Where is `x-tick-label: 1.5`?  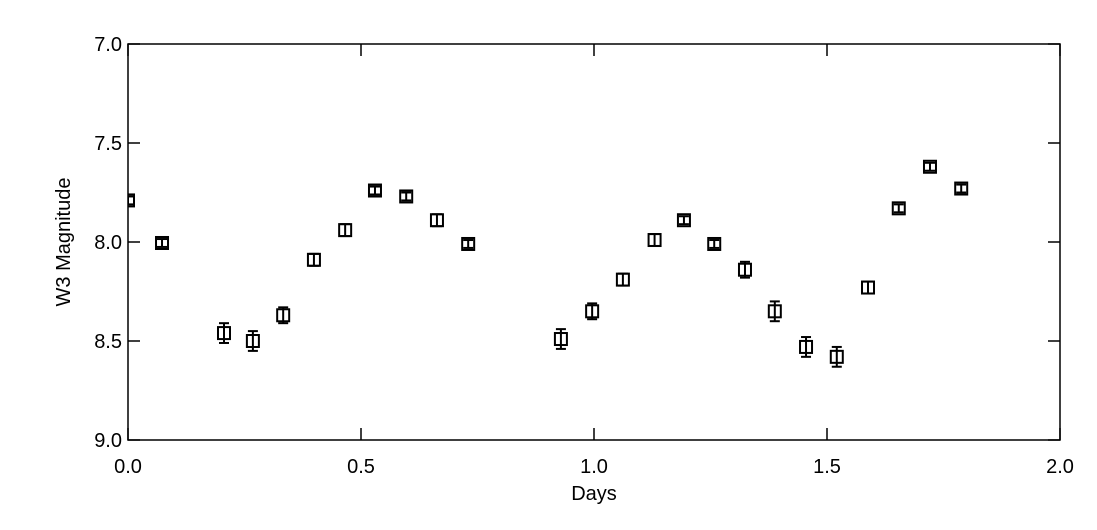 x-tick-label: 1.5 is located at coordinates (827, 467).